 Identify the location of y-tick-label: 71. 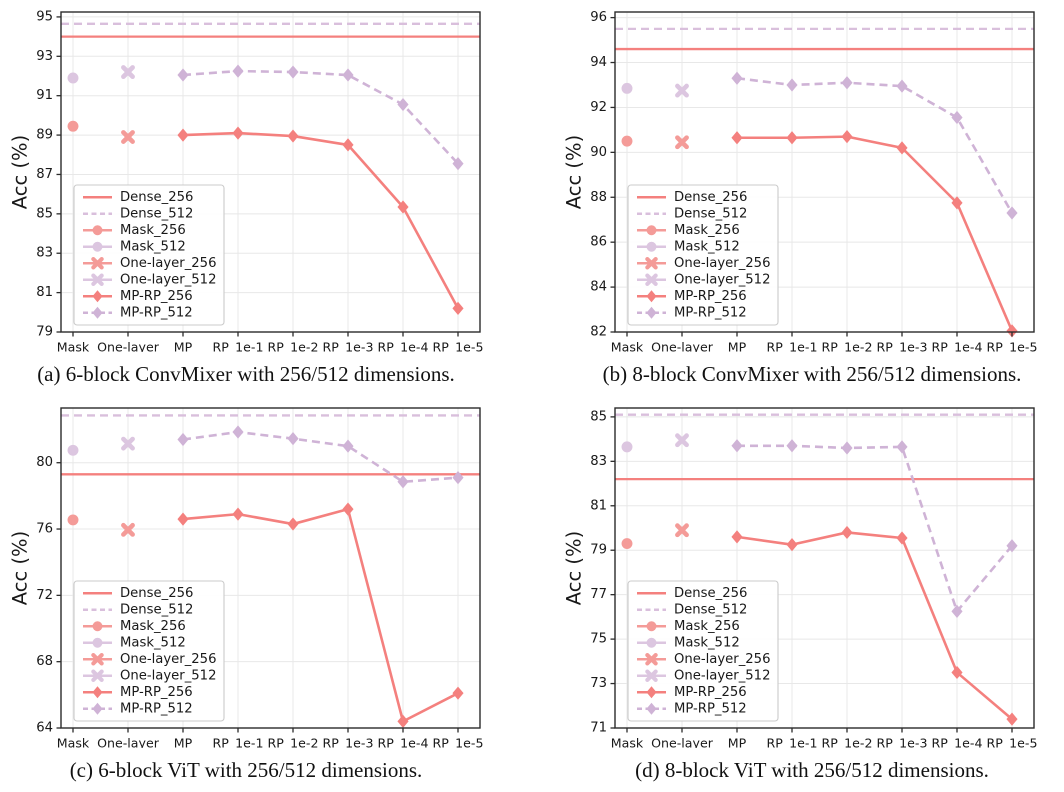
(598, 728).